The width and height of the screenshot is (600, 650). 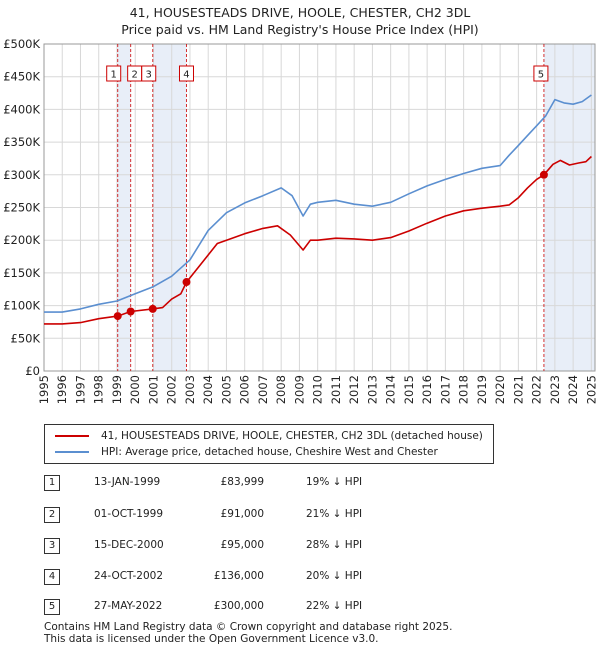 I want to click on sale-label-number: 4, so click(x=186, y=75).